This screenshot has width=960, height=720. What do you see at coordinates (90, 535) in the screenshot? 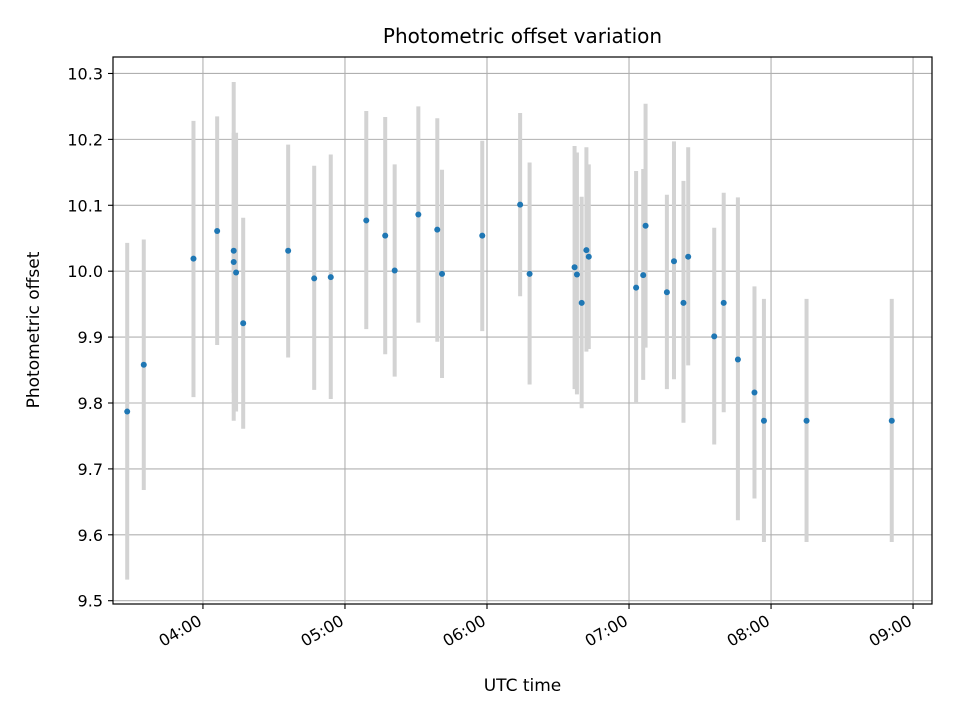
I see `y-tick-label: 9.6` at bounding box center [90, 535].